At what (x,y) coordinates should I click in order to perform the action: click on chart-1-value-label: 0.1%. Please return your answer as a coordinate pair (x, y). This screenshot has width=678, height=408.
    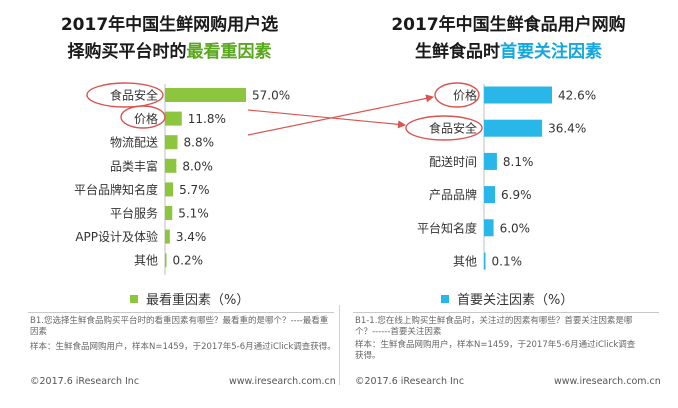
    Looking at the image, I should click on (507, 262).